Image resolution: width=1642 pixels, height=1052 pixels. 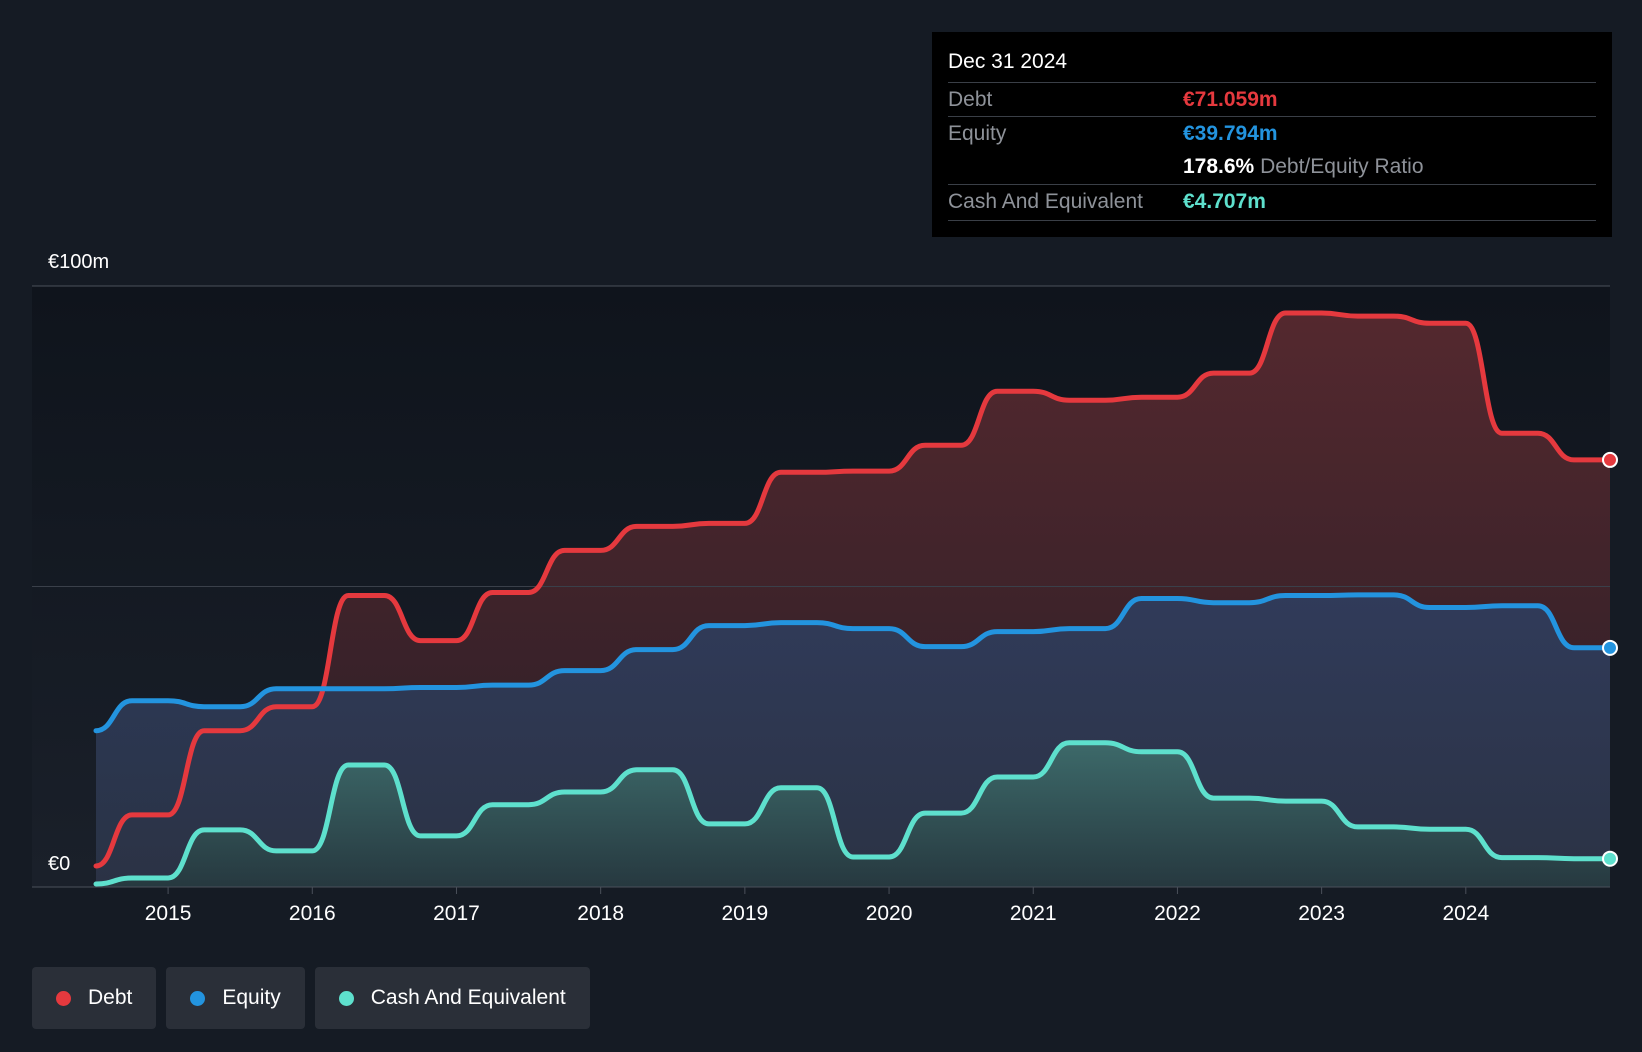 I want to click on x-tick-label: 2020, so click(x=889, y=911).